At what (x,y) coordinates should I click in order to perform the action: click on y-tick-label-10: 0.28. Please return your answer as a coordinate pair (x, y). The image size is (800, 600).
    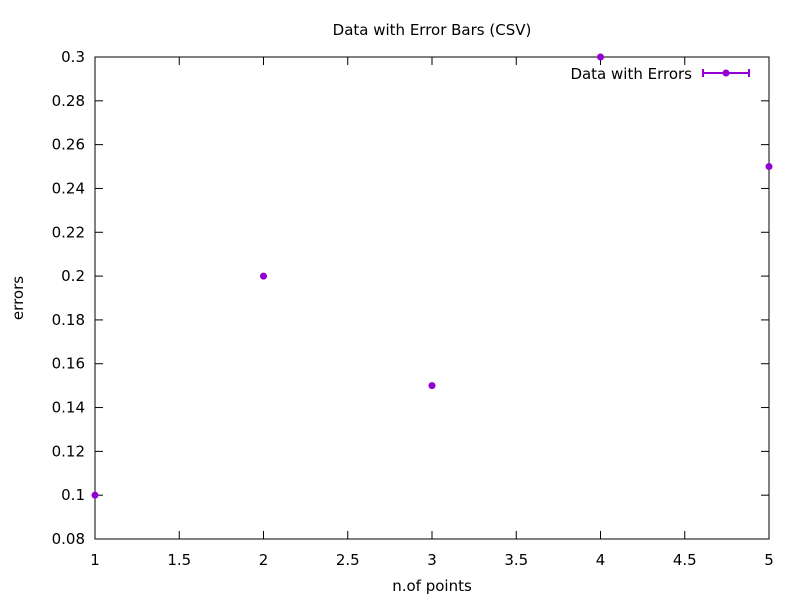
    Looking at the image, I should click on (68, 101).